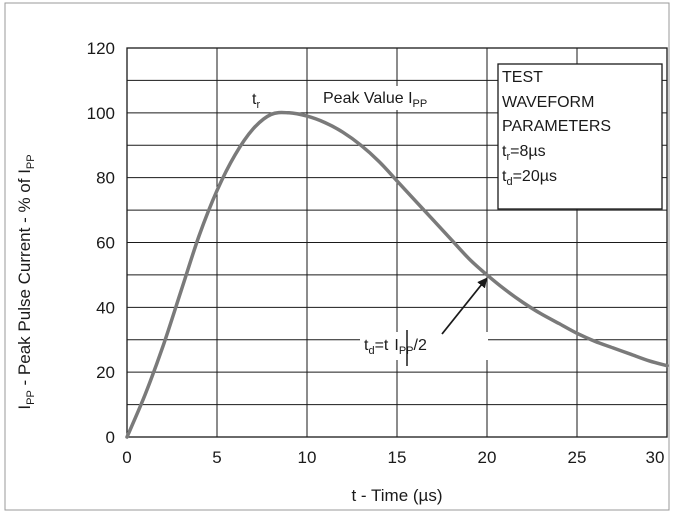 The width and height of the screenshot is (674, 515). What do you see at coordinates (371, 351) in the screenshot?
I see `td-s1: d` at bounding box center [371, 351].